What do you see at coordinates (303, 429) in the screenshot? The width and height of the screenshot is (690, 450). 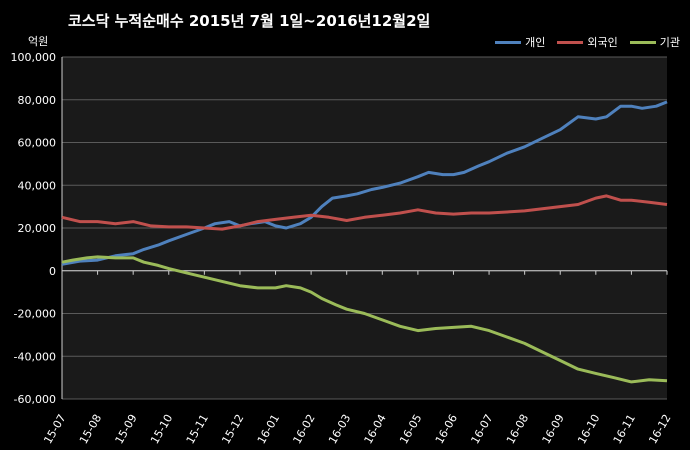 I see `x-tick-label: 16-02` at bounding box center [303, 429].